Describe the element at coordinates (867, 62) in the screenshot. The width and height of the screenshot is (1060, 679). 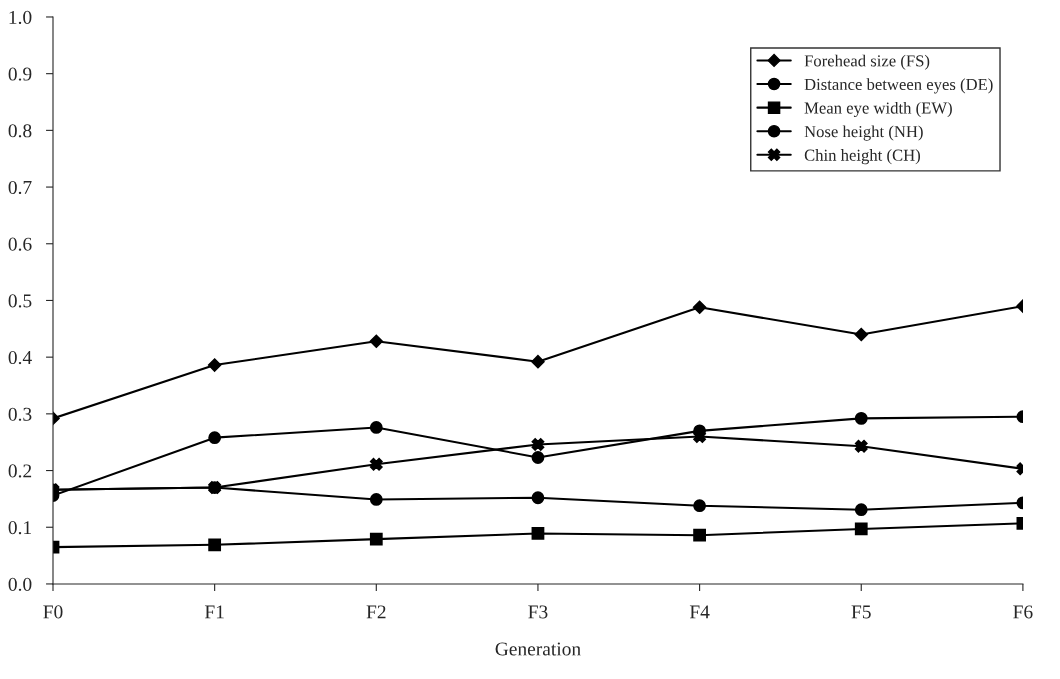
I see `legend-label: Forehead size (FS)` at that location.